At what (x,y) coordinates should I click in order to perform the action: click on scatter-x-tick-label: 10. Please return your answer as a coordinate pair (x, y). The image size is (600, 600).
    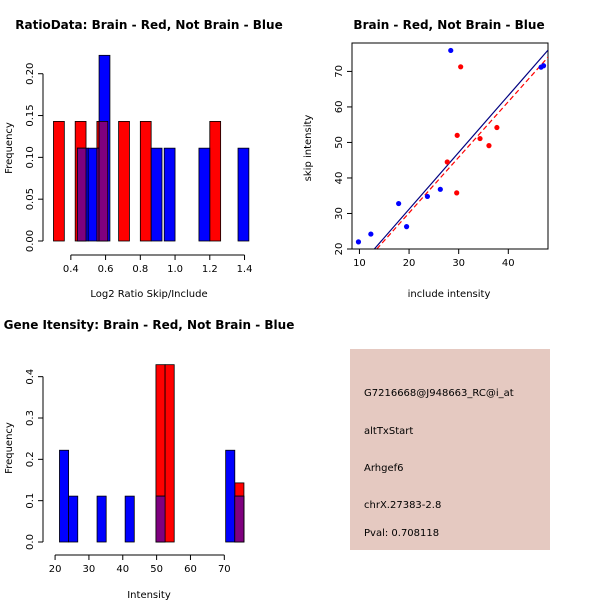
    Looking at the image, I should click on (359, 263).